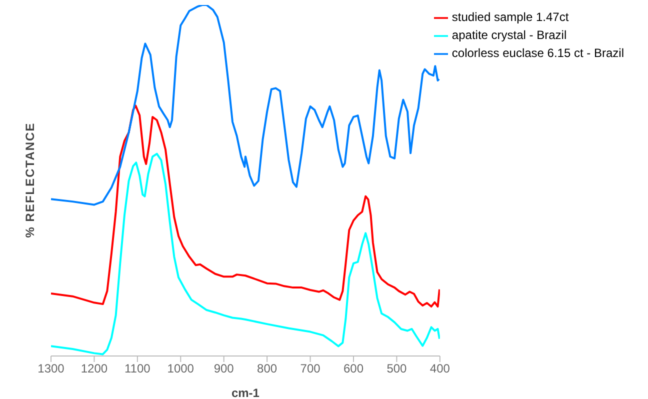 The width and height of the screenshot is (648, 399). Describe the element at coordinates (267, 369) in the screenshot. I see `x-tick-label: 800` at that location.